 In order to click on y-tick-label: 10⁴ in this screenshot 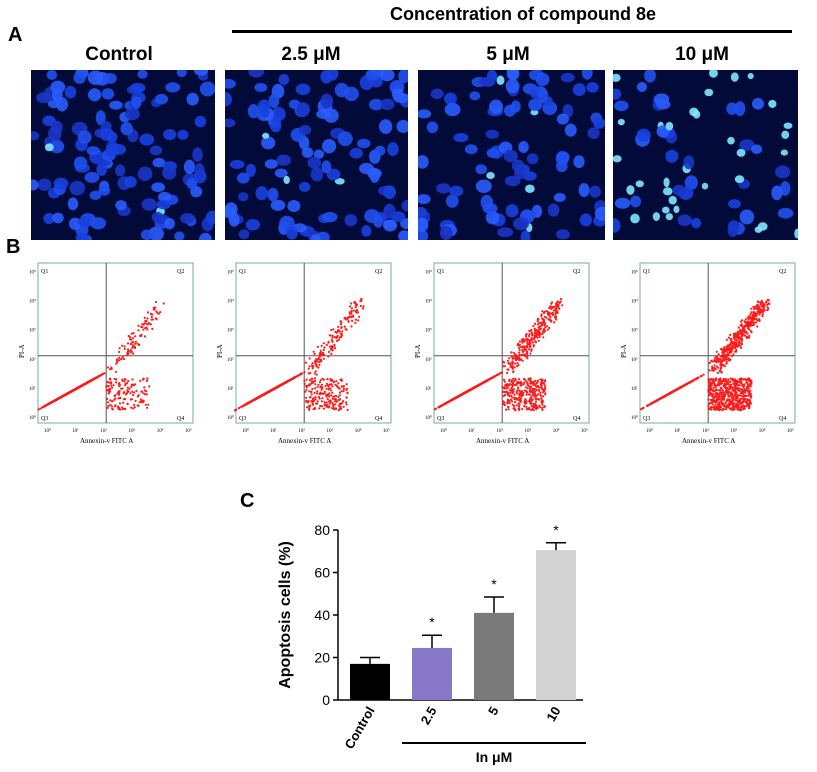, I will do `click(32, 302)`.